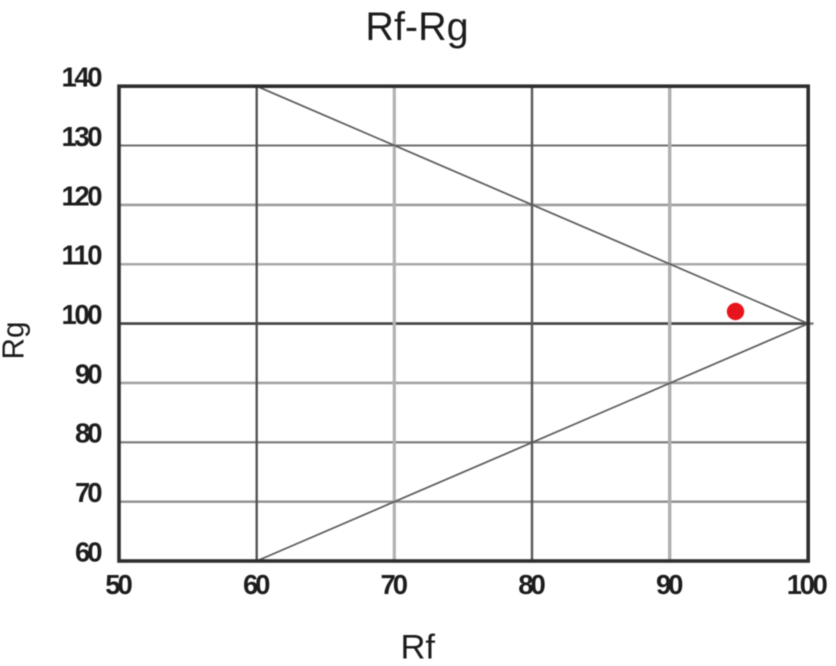  What do you see at coordinates (15, 341) in the screenshot?
I see `svg-text: Rg` at bounding box center [15, 341].